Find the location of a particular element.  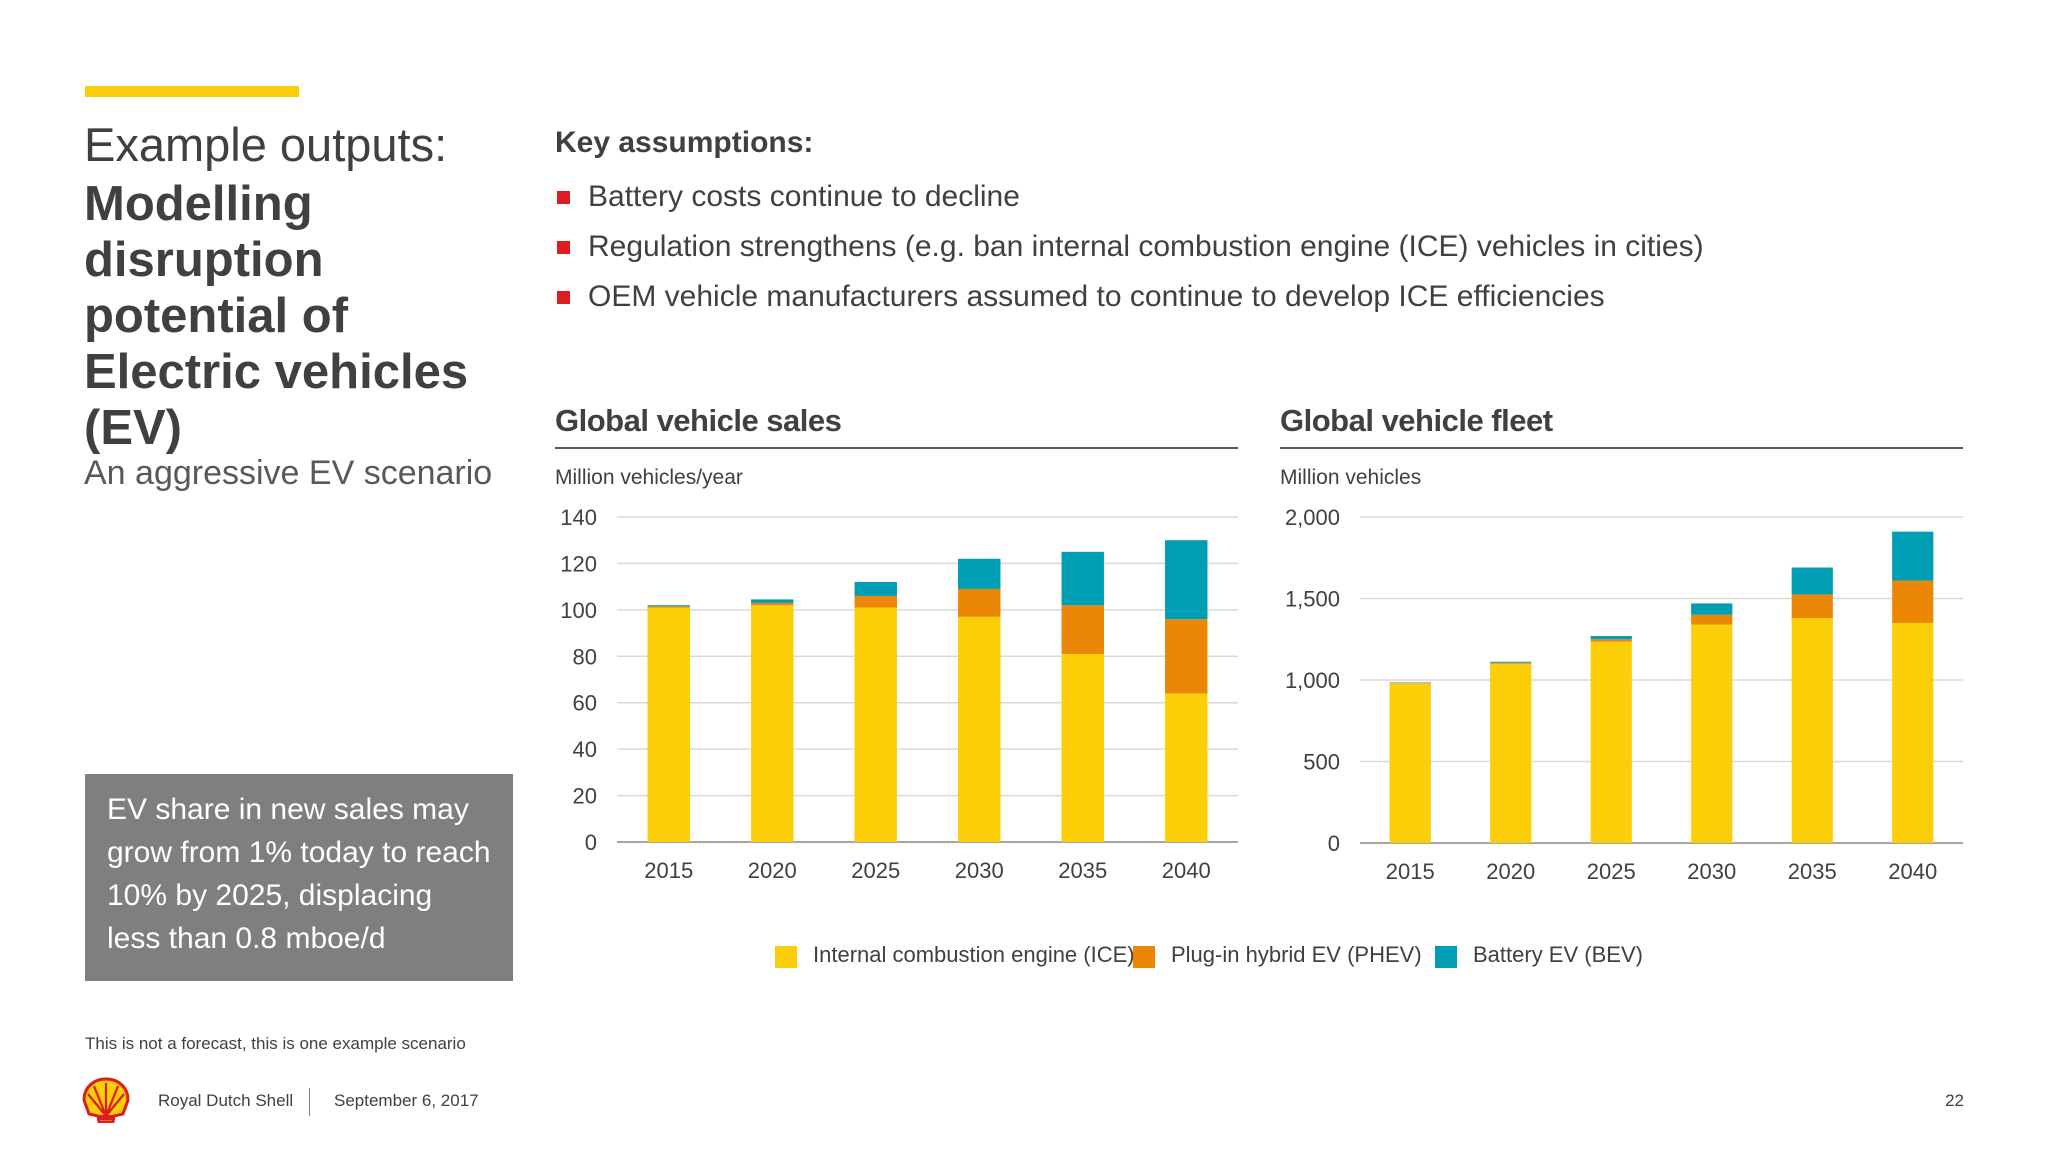

y-tick-label: 1,000 is located at coordinates (1312, 680).